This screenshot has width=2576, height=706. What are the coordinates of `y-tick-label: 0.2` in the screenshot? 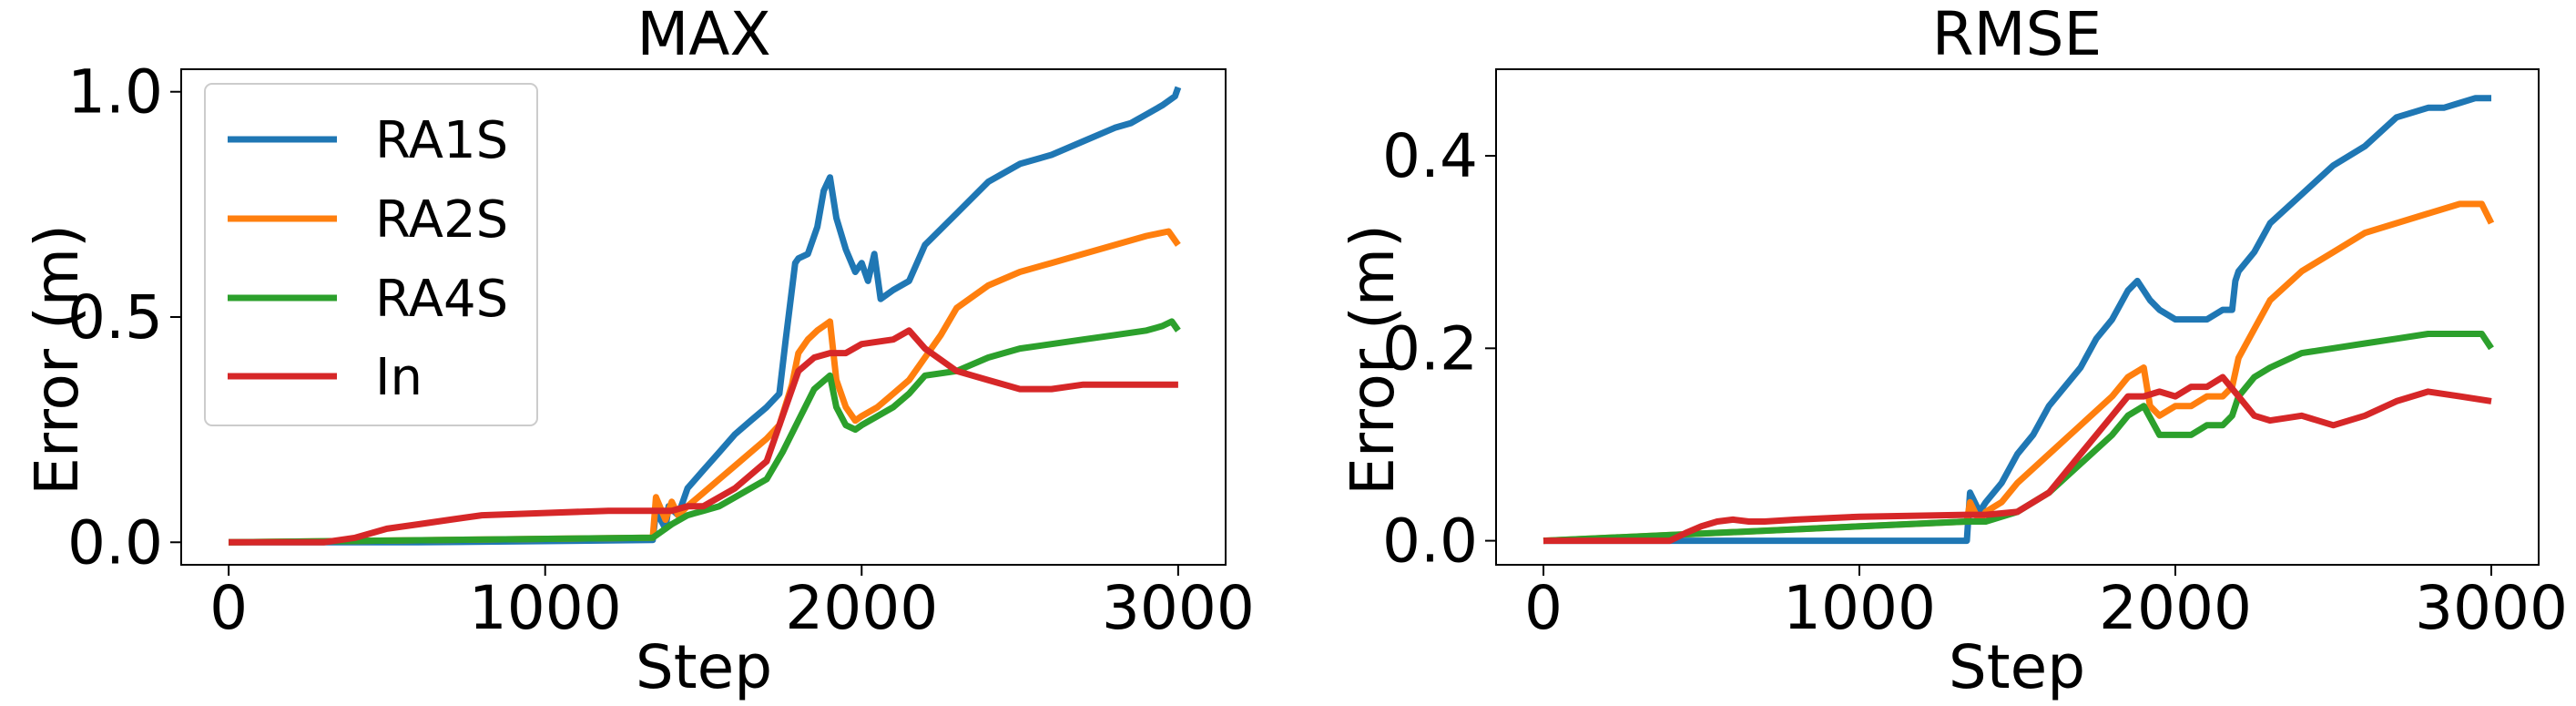 It's located at (1430, 348).